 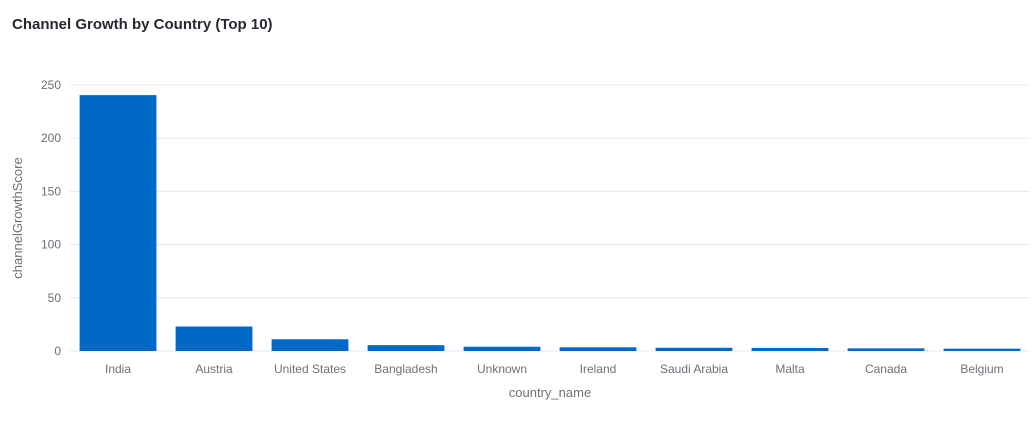 What do you see at coordinates (57, 351) in the screenshot?
I see `y-tick-label: 0` at bounding box center [57, 351].